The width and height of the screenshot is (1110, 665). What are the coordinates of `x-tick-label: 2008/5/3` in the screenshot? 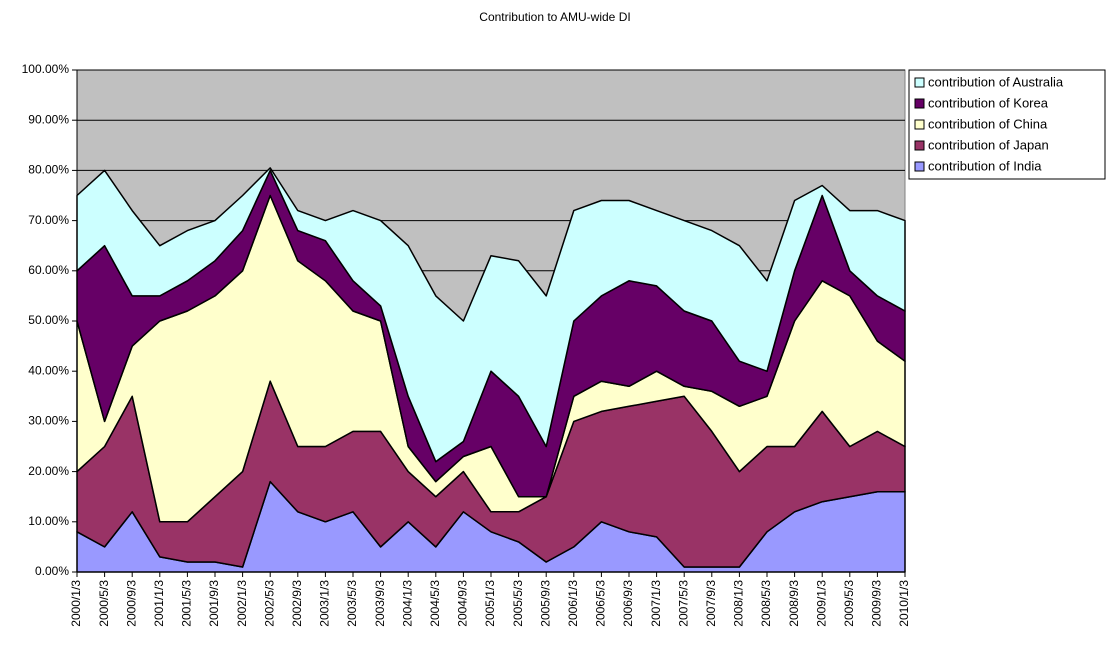 It's located at (766, 603).